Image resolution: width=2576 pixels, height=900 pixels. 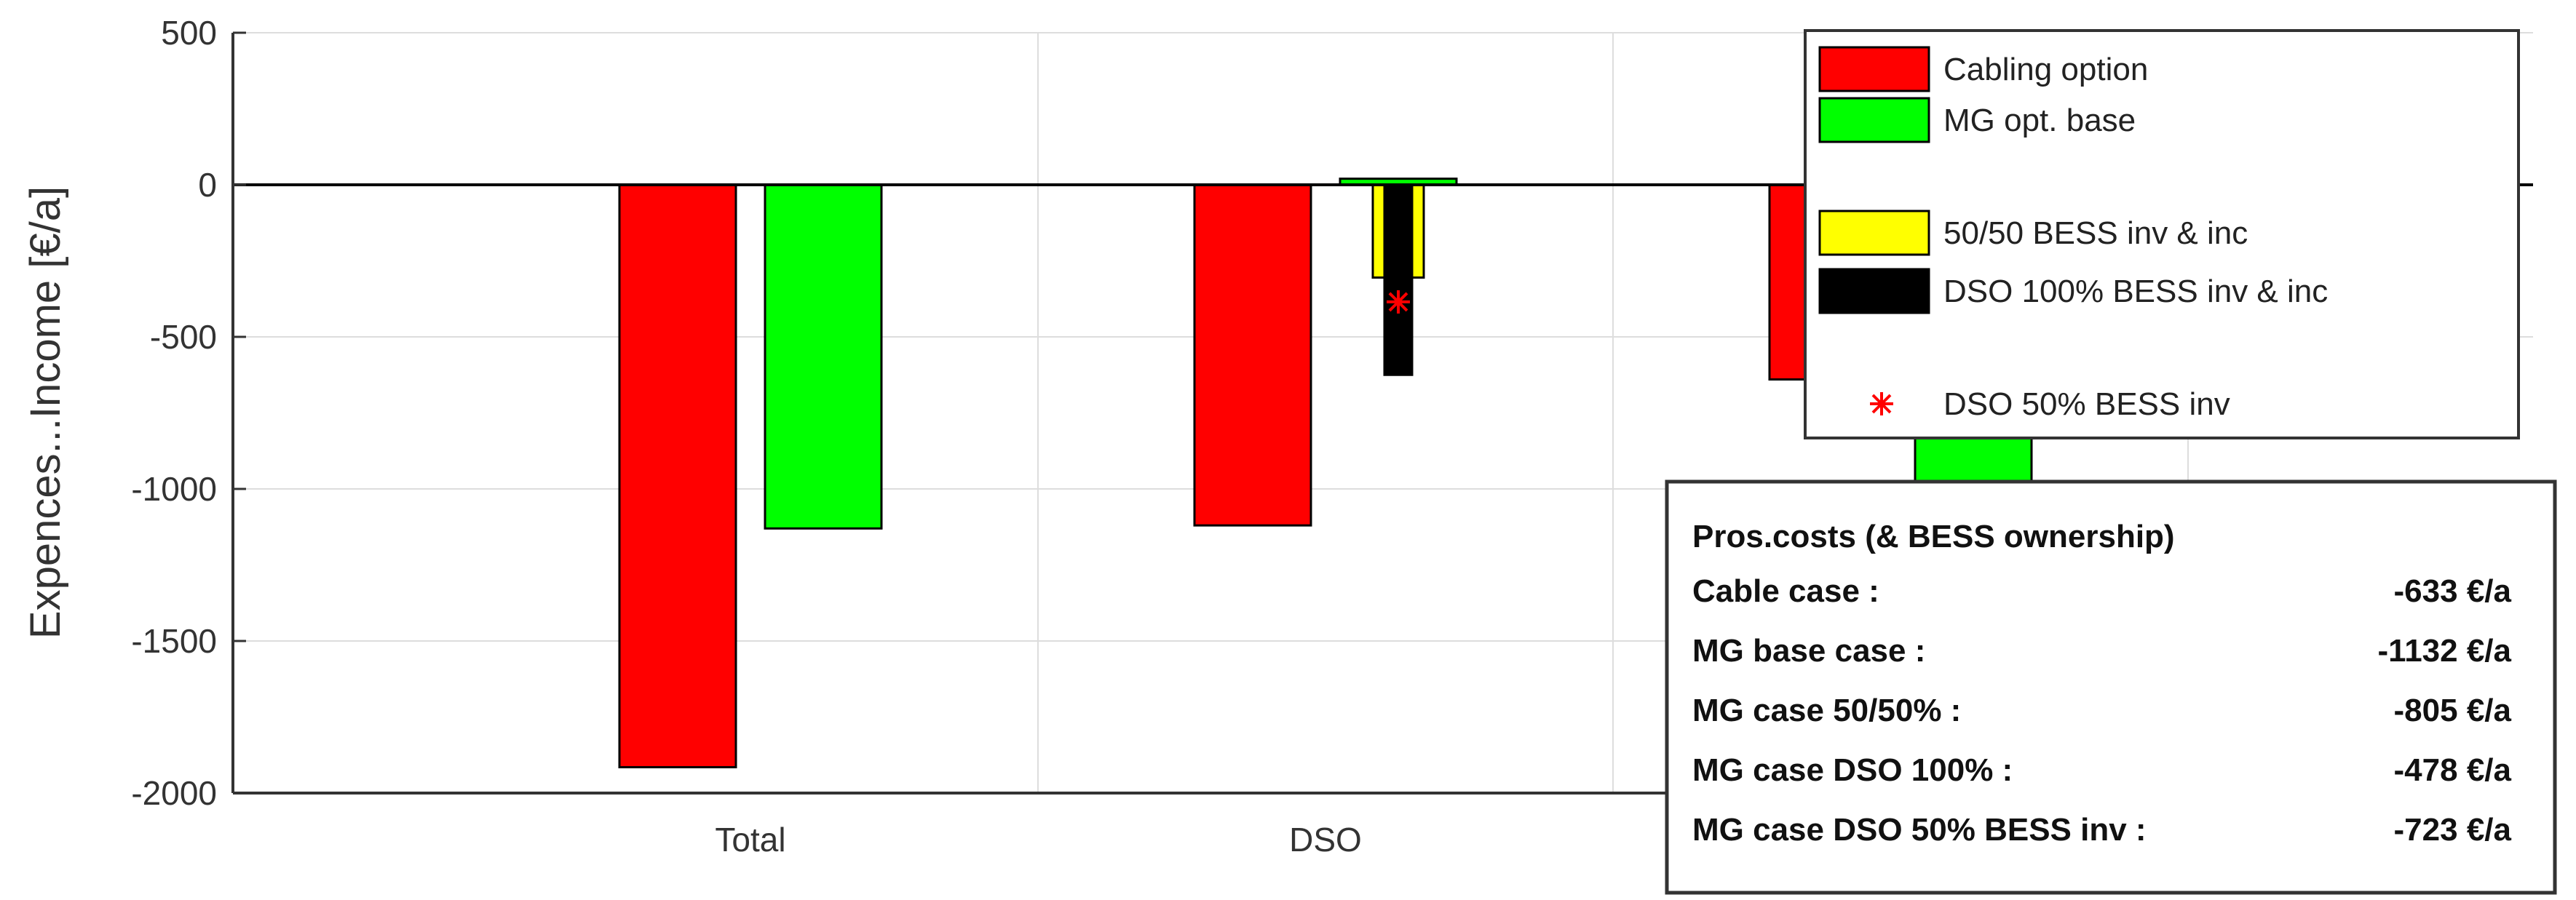 I want to click on y-ticks: 500 0 -500 -1000 -1500 -2000, so click(x=188, y=413).